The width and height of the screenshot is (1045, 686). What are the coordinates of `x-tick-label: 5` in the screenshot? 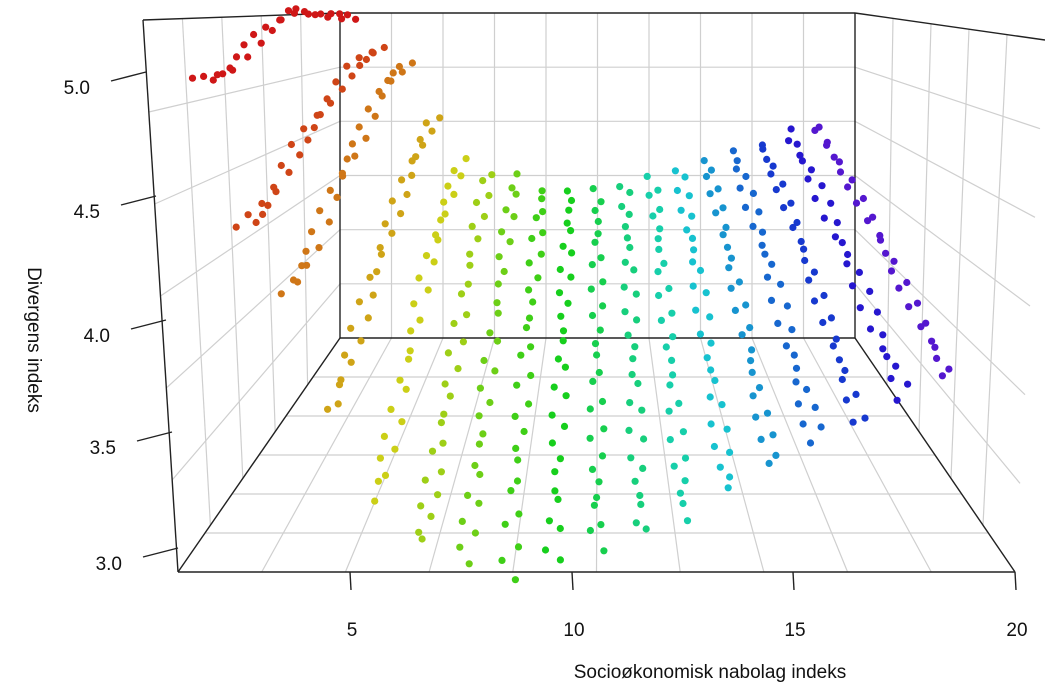 It's located at (352, 630).